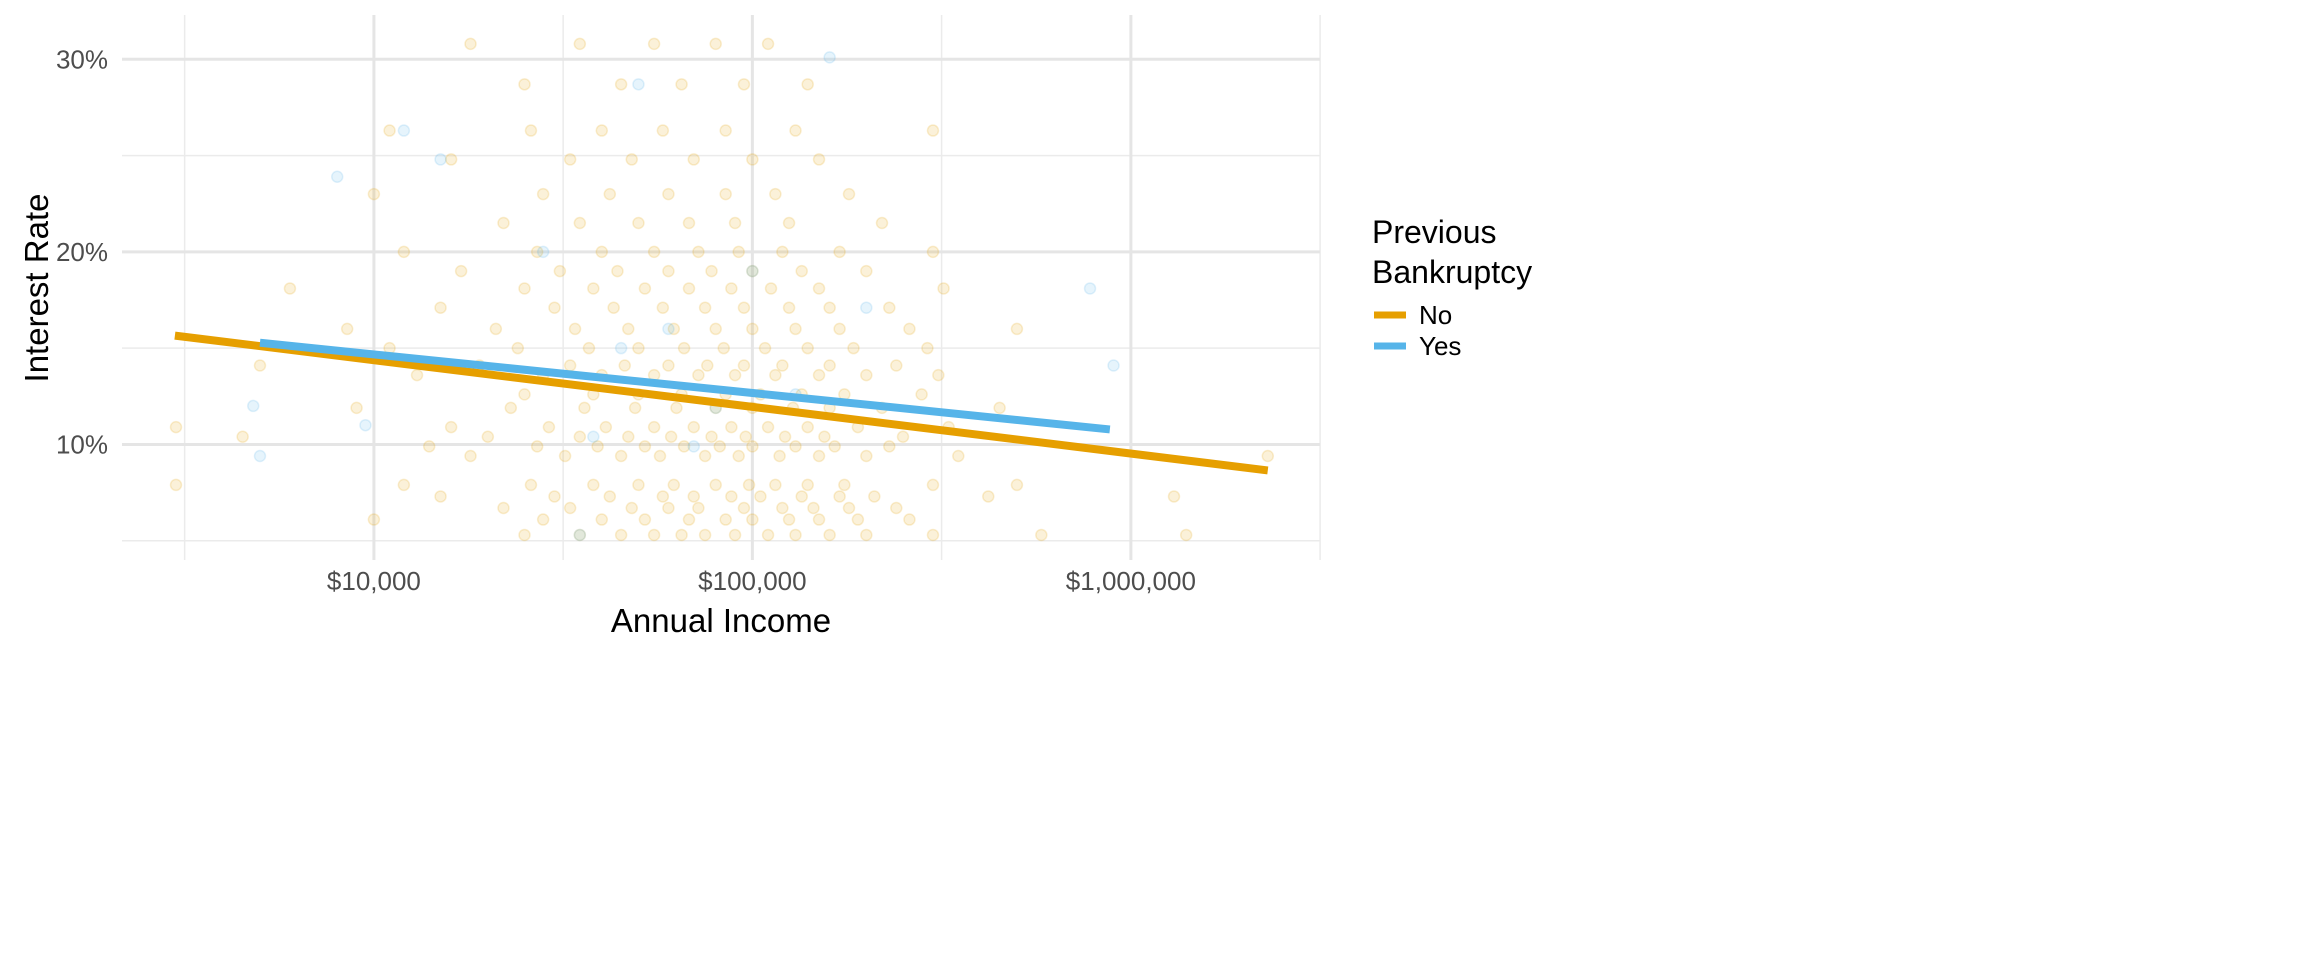 Image resolution: width=2304 pixels, height=960 pixels. I want to click on legend-title-line-1: Previous, so click(1434, 232).